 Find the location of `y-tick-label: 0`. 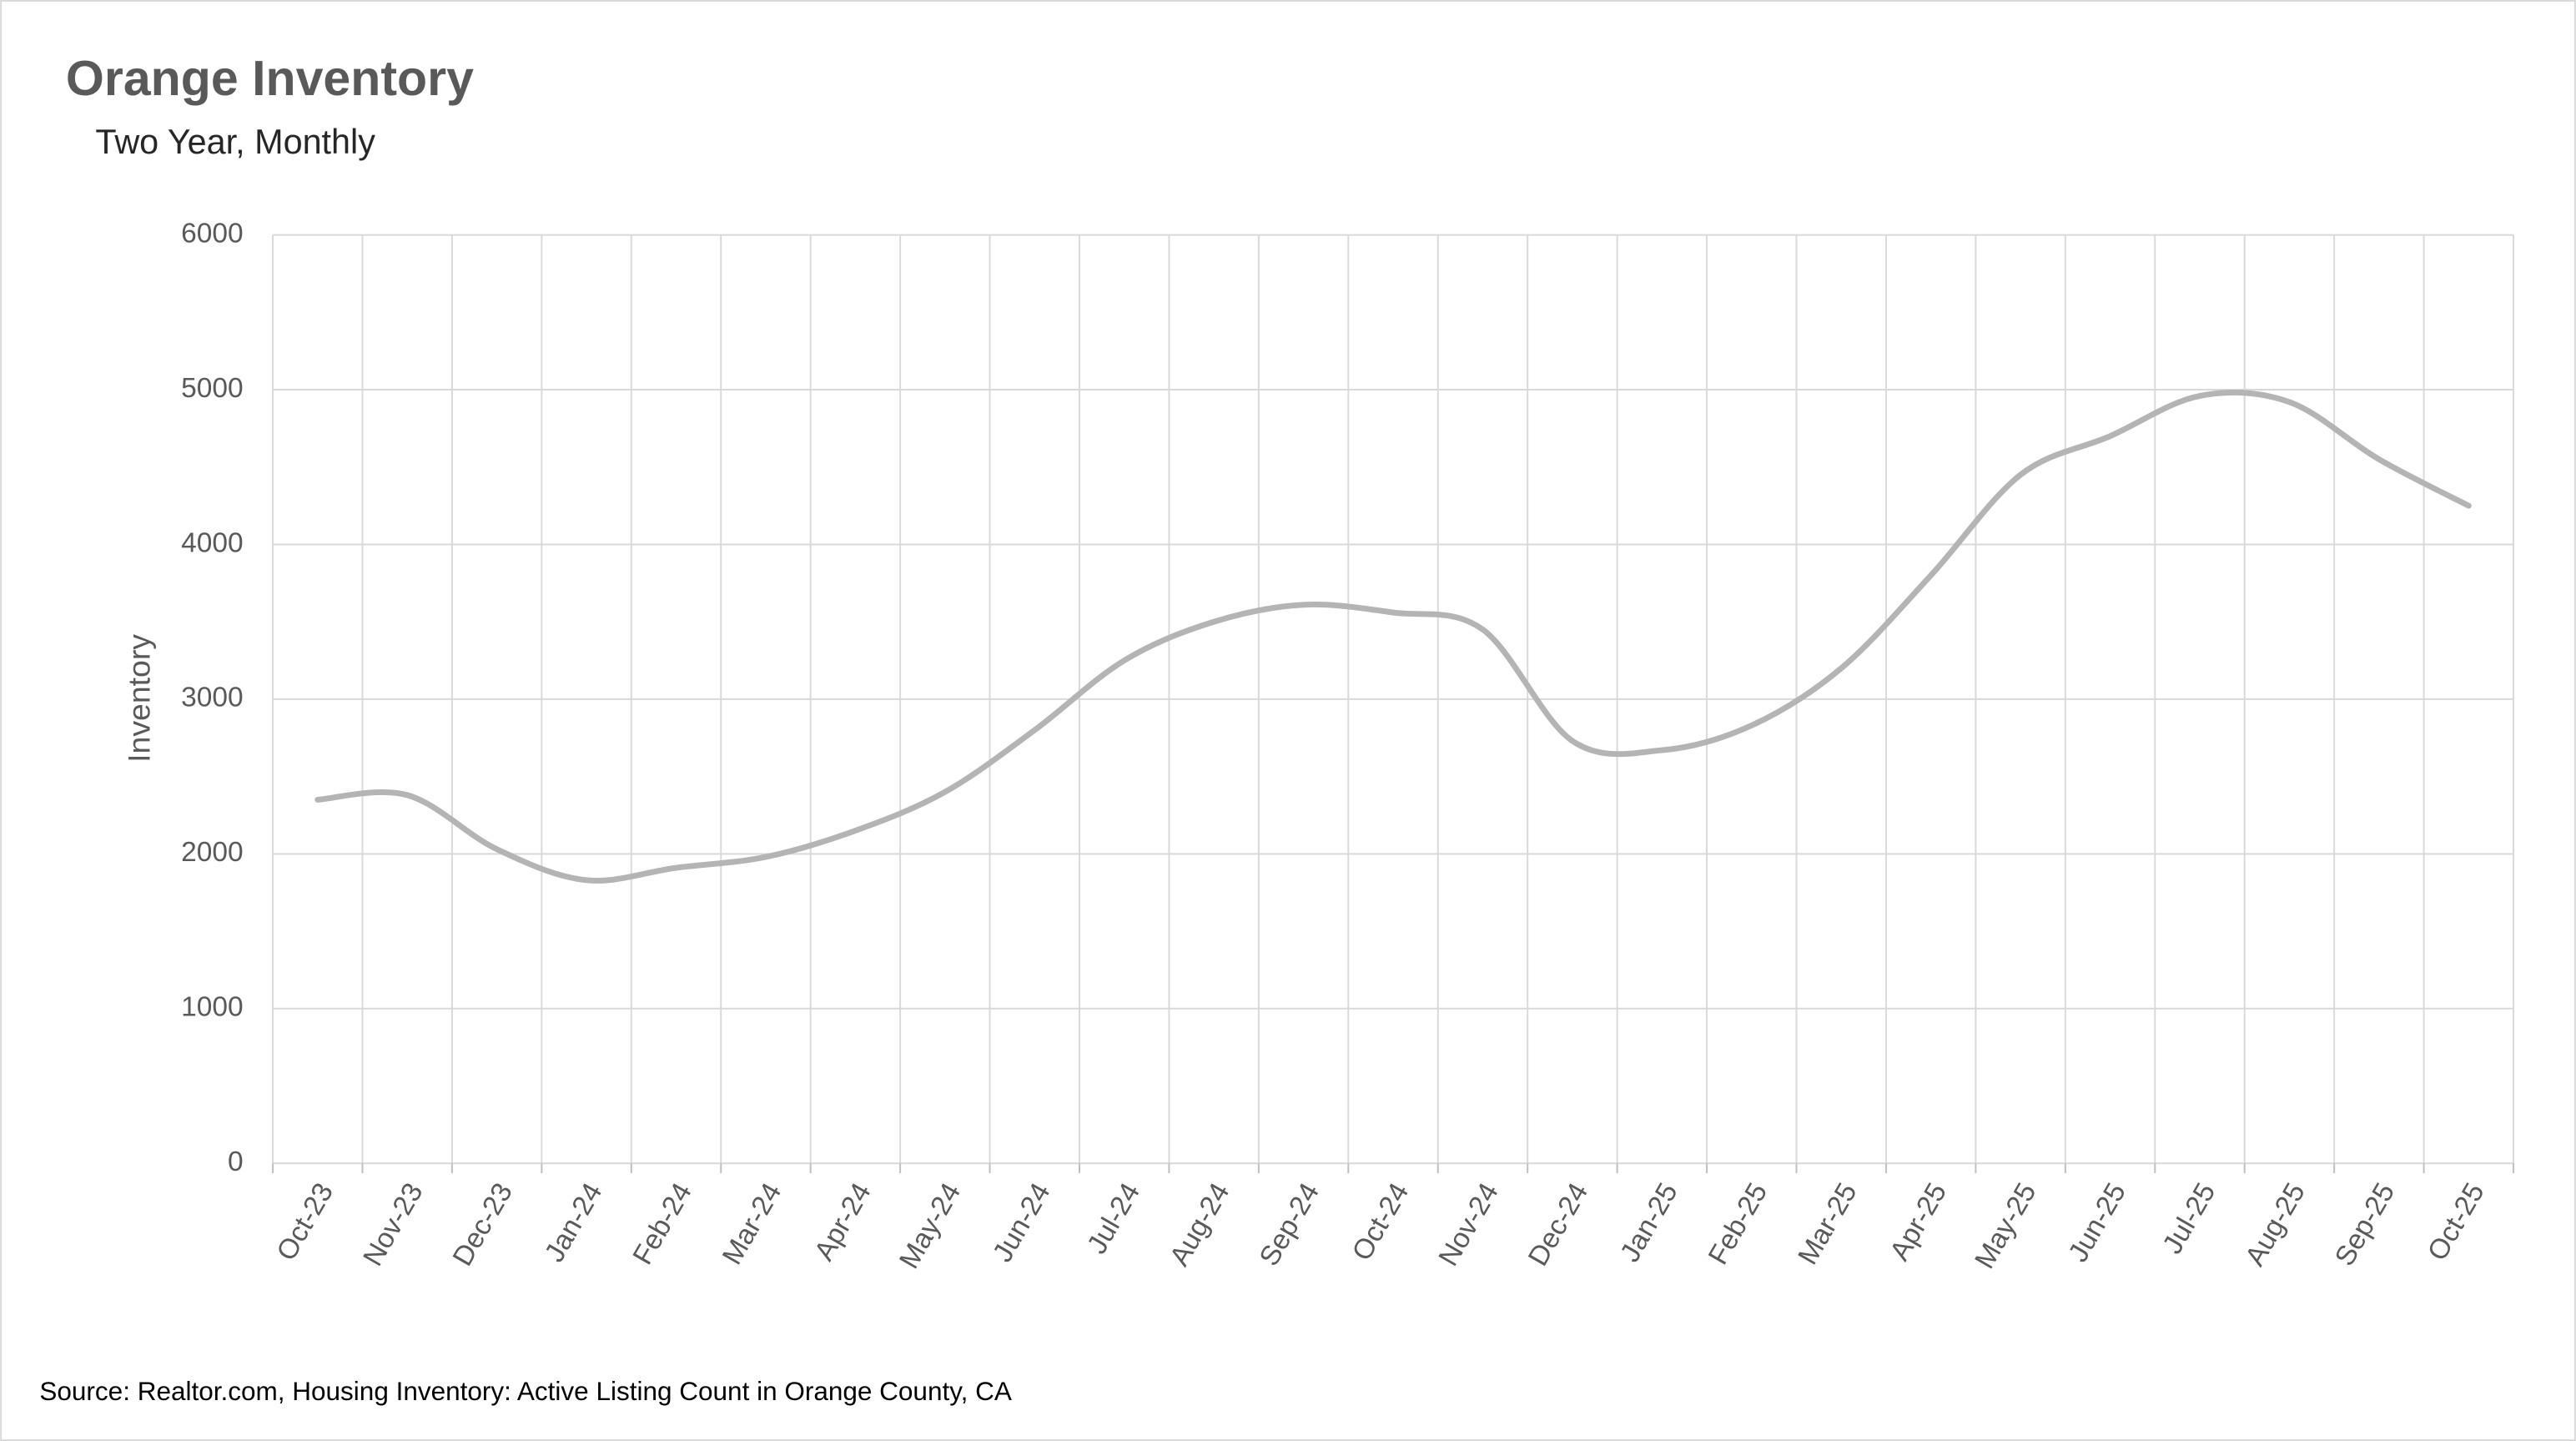

y-tick-label: 0 is located at coordinates (236, 1162).